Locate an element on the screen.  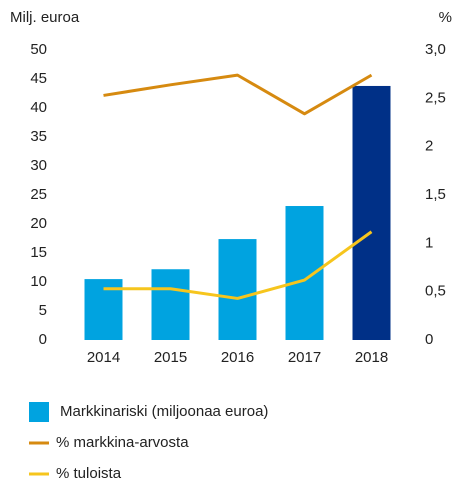
y-tick-label: 25 is located at coordinates (38, 194).